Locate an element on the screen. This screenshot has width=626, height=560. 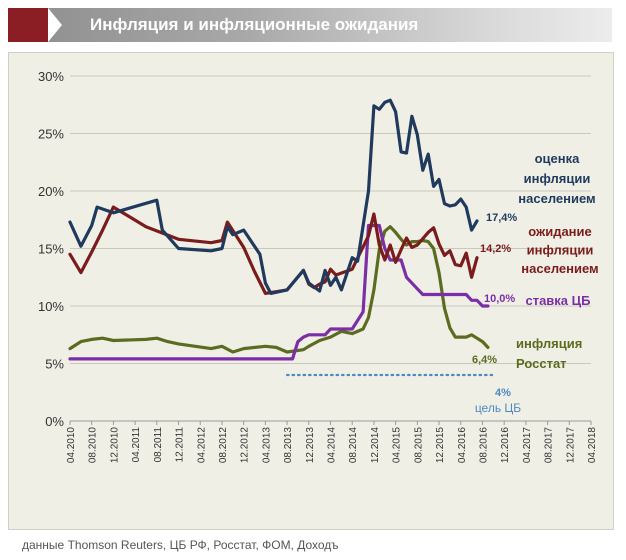
end-value-label: 10,0% is located at coordinates (499, 299).